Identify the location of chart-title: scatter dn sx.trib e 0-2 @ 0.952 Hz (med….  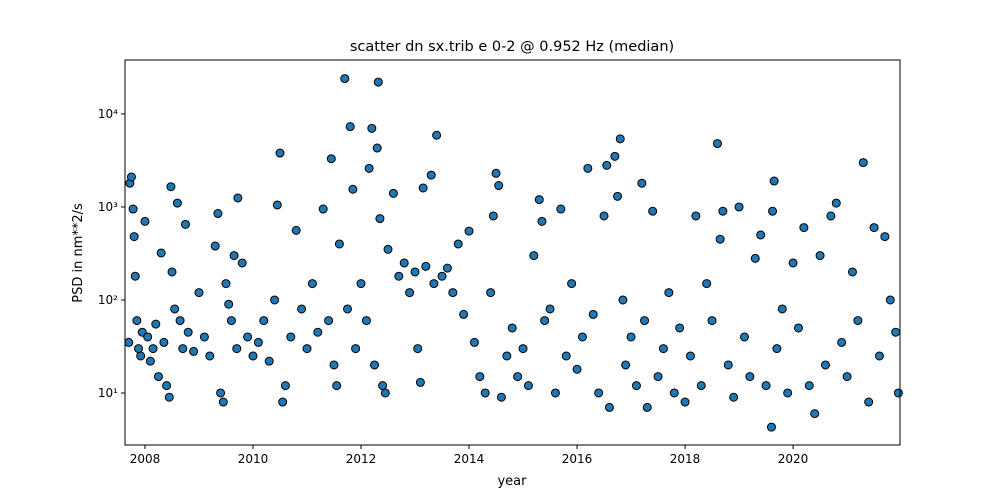
(512, 47).